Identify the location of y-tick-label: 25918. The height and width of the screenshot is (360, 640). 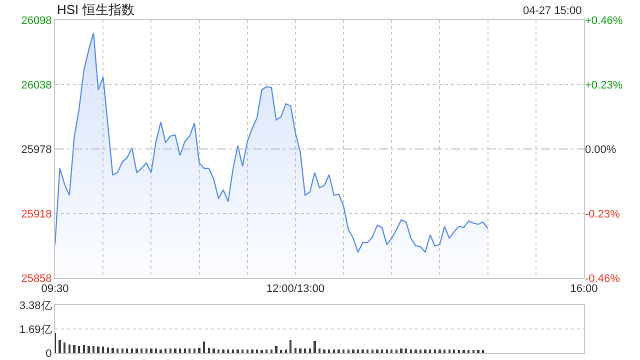
(36, 214).